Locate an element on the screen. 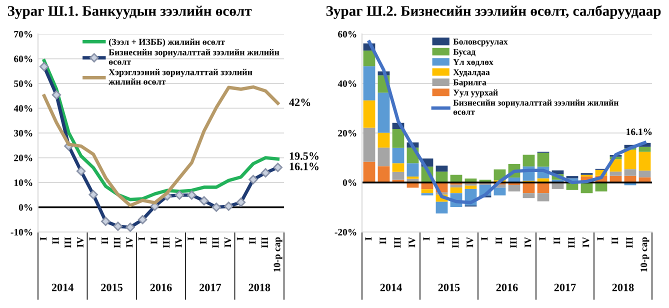 This screenshot has width=669, height=308. data-label: 19.5% is located at coordinates (304, 156).